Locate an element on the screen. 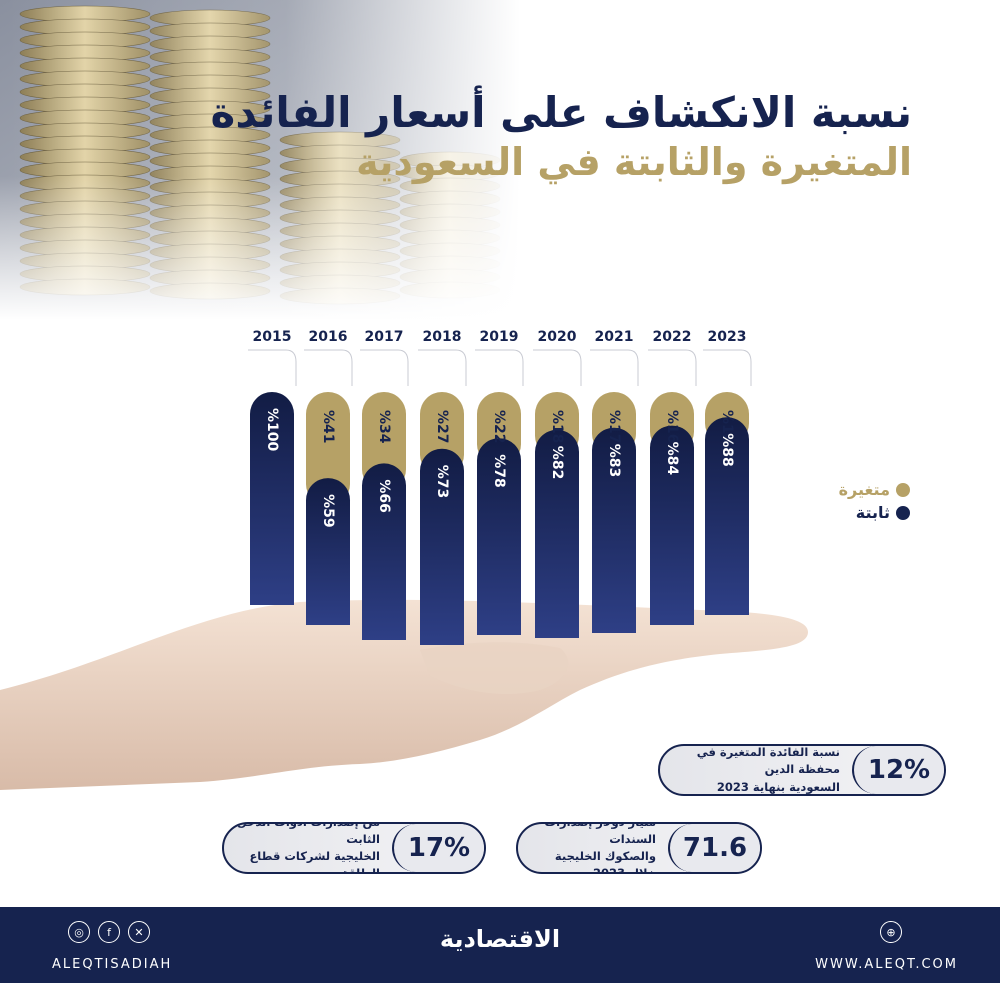 The width and height of the screenshot is (1000, 983). data-label-fixed: %73 is located at coordinates (442, 482).